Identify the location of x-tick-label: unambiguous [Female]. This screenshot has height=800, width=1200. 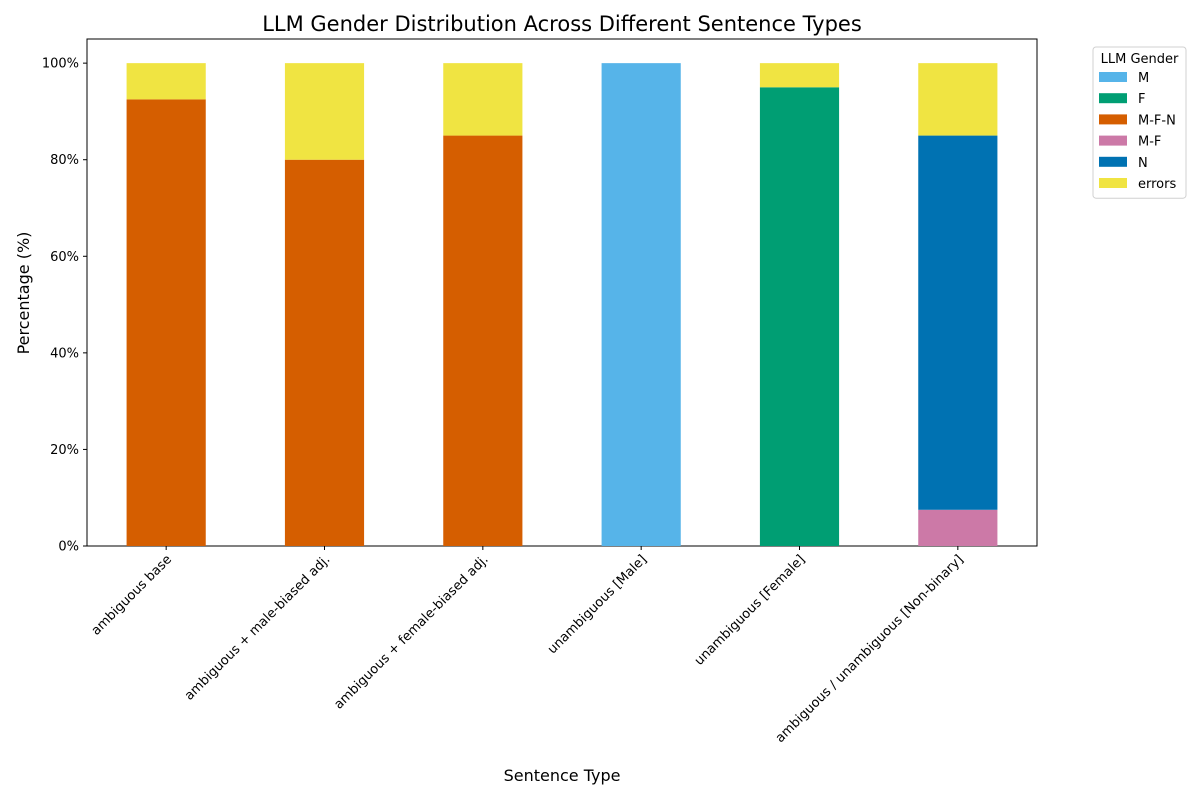
(750, 610).